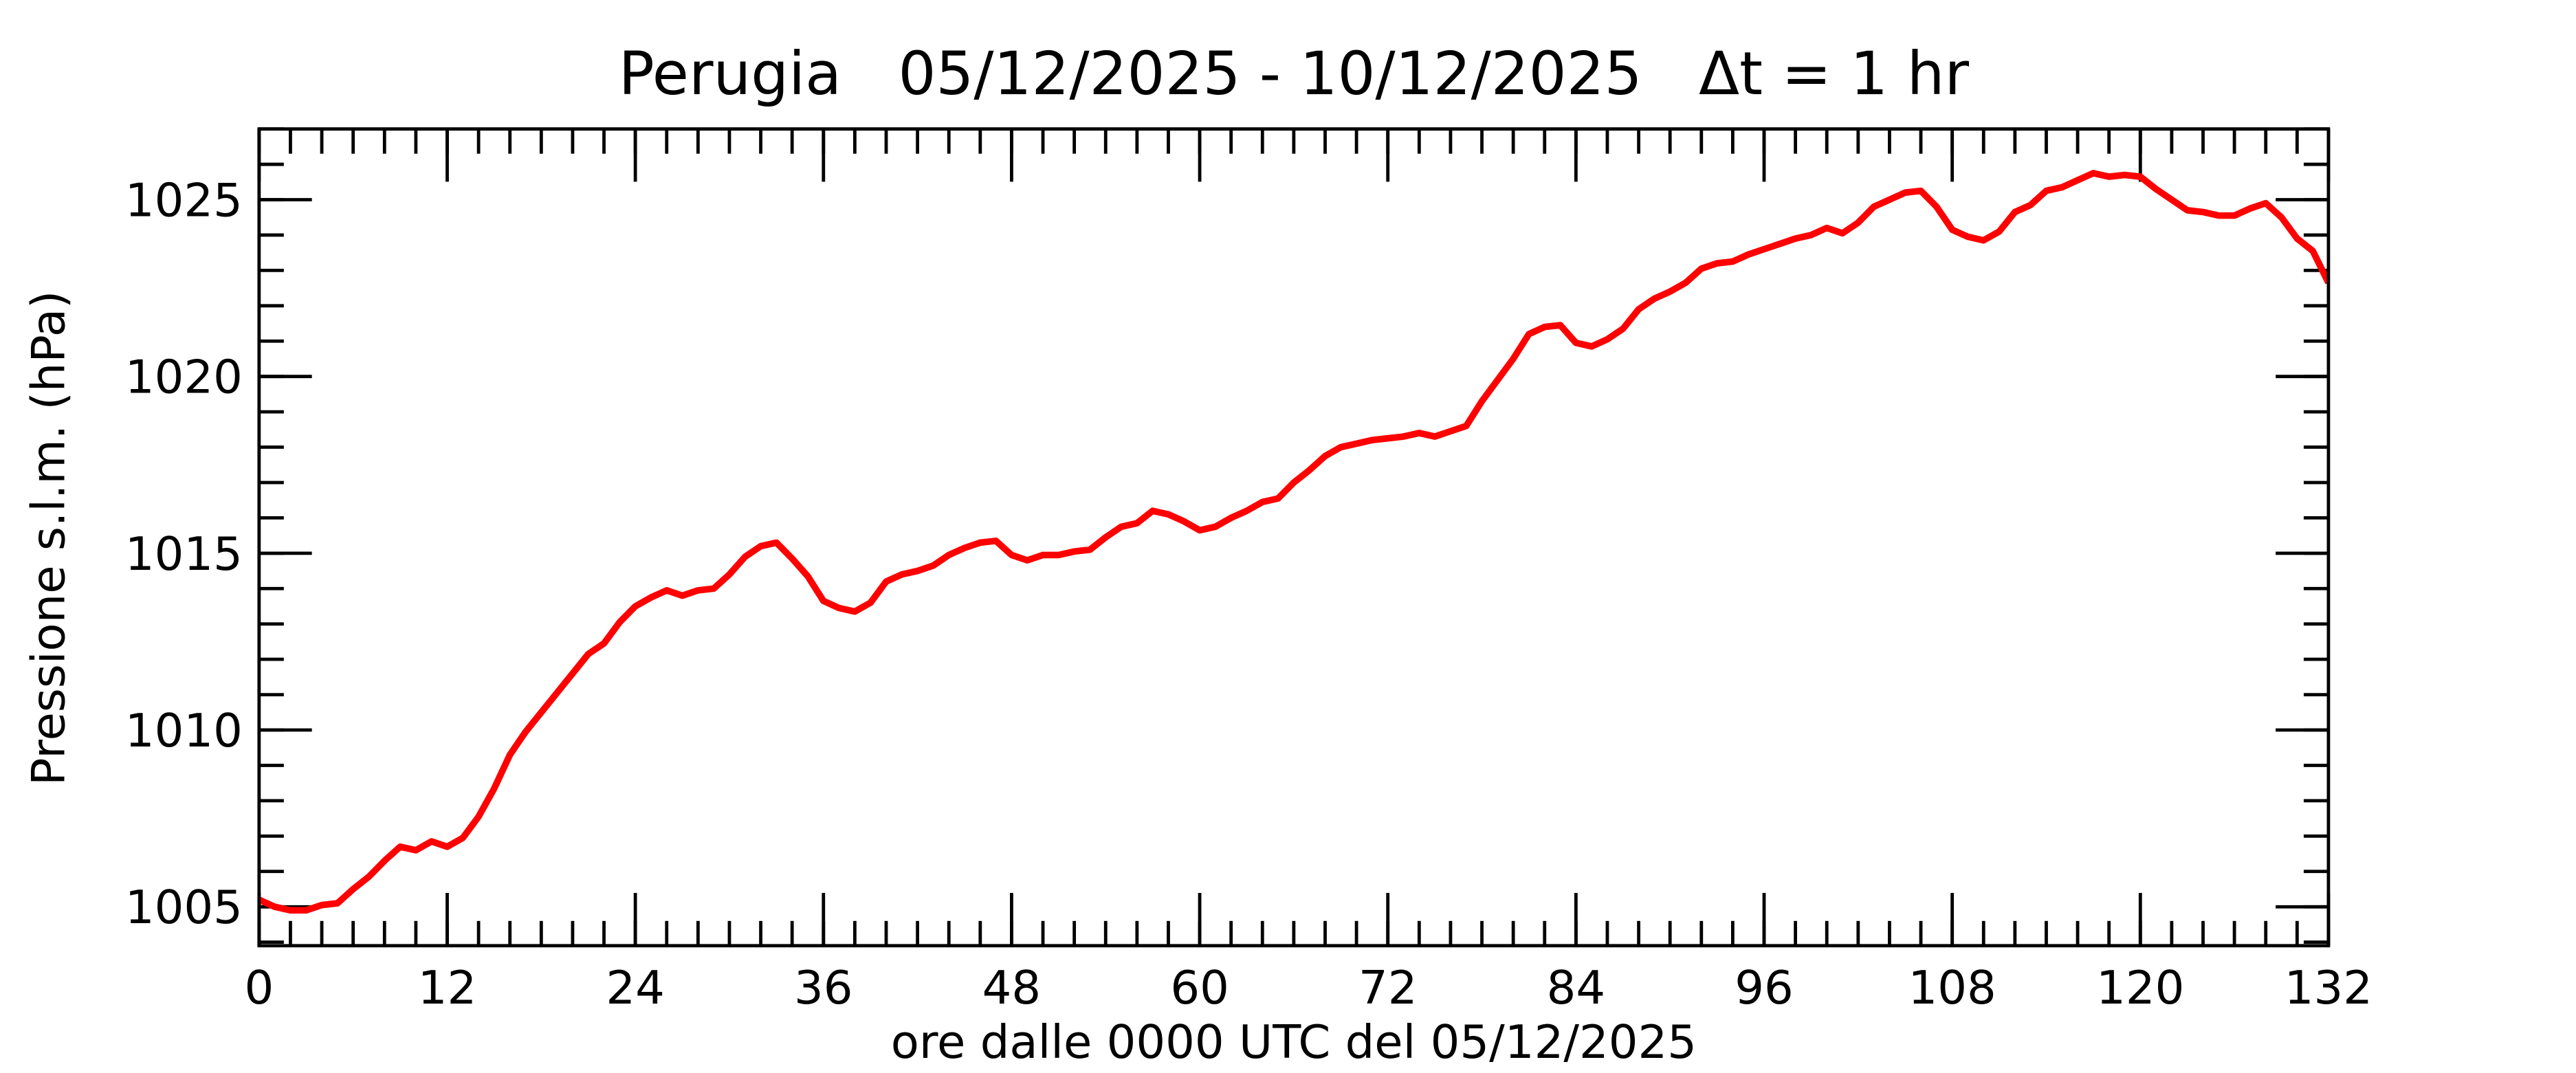 The image size is (2576, 1073). I want to click on y-axis-label: Pressione s.l.m. (hPa), so click(49, 538).